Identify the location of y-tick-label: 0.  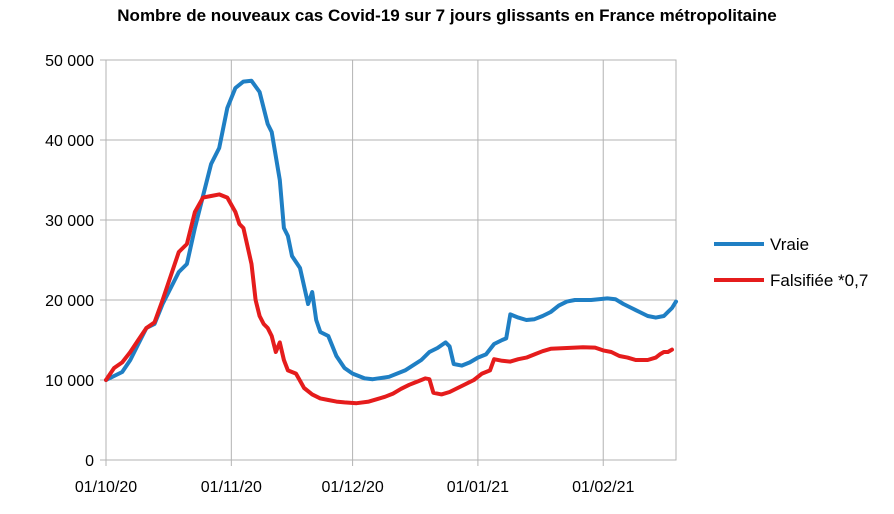
(89, 461).